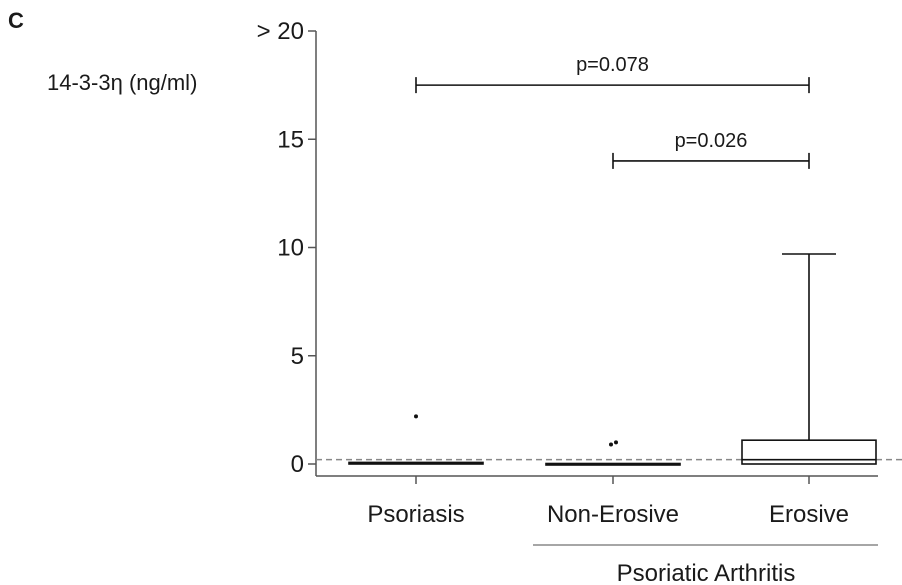 This screenshot has width=902, height=585. I want to click on x-categories: Psoriasis Non-Erosive Erosive, so click(608, 502).